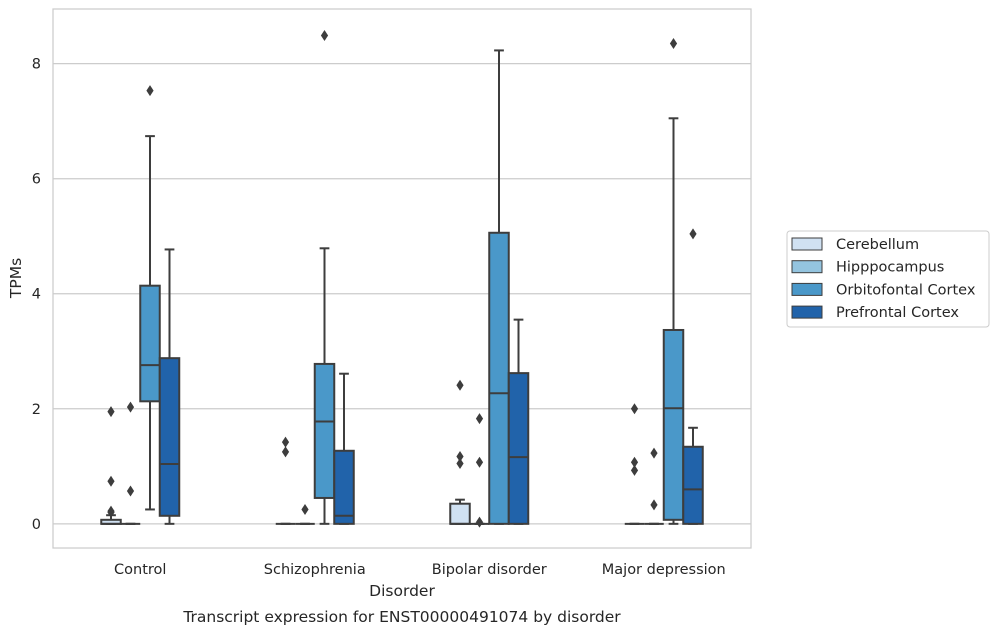  I want to click on x-axis-label: Disorder, so click(402, 591).